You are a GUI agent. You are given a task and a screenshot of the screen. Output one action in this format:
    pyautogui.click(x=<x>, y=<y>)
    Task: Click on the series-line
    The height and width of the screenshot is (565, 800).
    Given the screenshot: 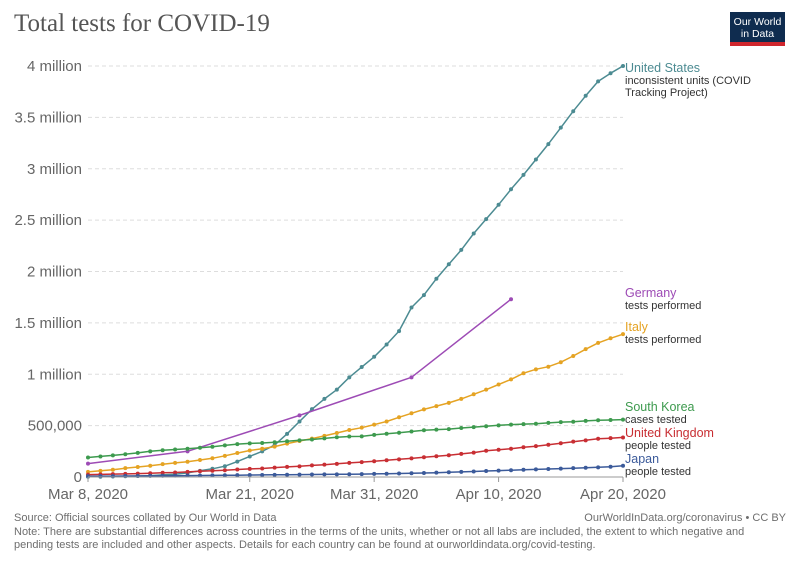 What is the action you would take?
    pyautogui.click(x=355, y=456)
    